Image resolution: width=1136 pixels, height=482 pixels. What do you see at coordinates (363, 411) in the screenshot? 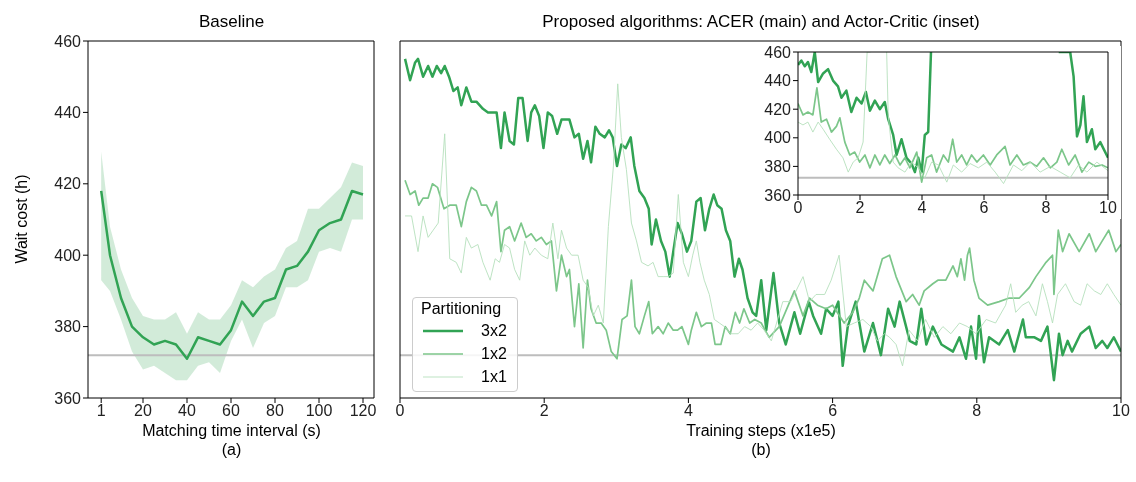
I see `x-tick-label: 120` at bounding box center [363, 411].